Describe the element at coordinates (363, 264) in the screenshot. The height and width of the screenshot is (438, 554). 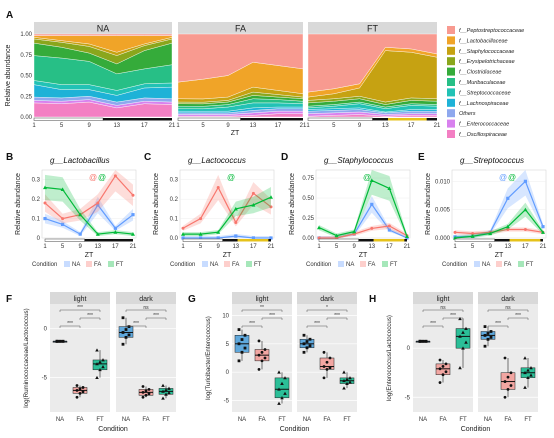
I see `legend-key-D-FA` at that location.